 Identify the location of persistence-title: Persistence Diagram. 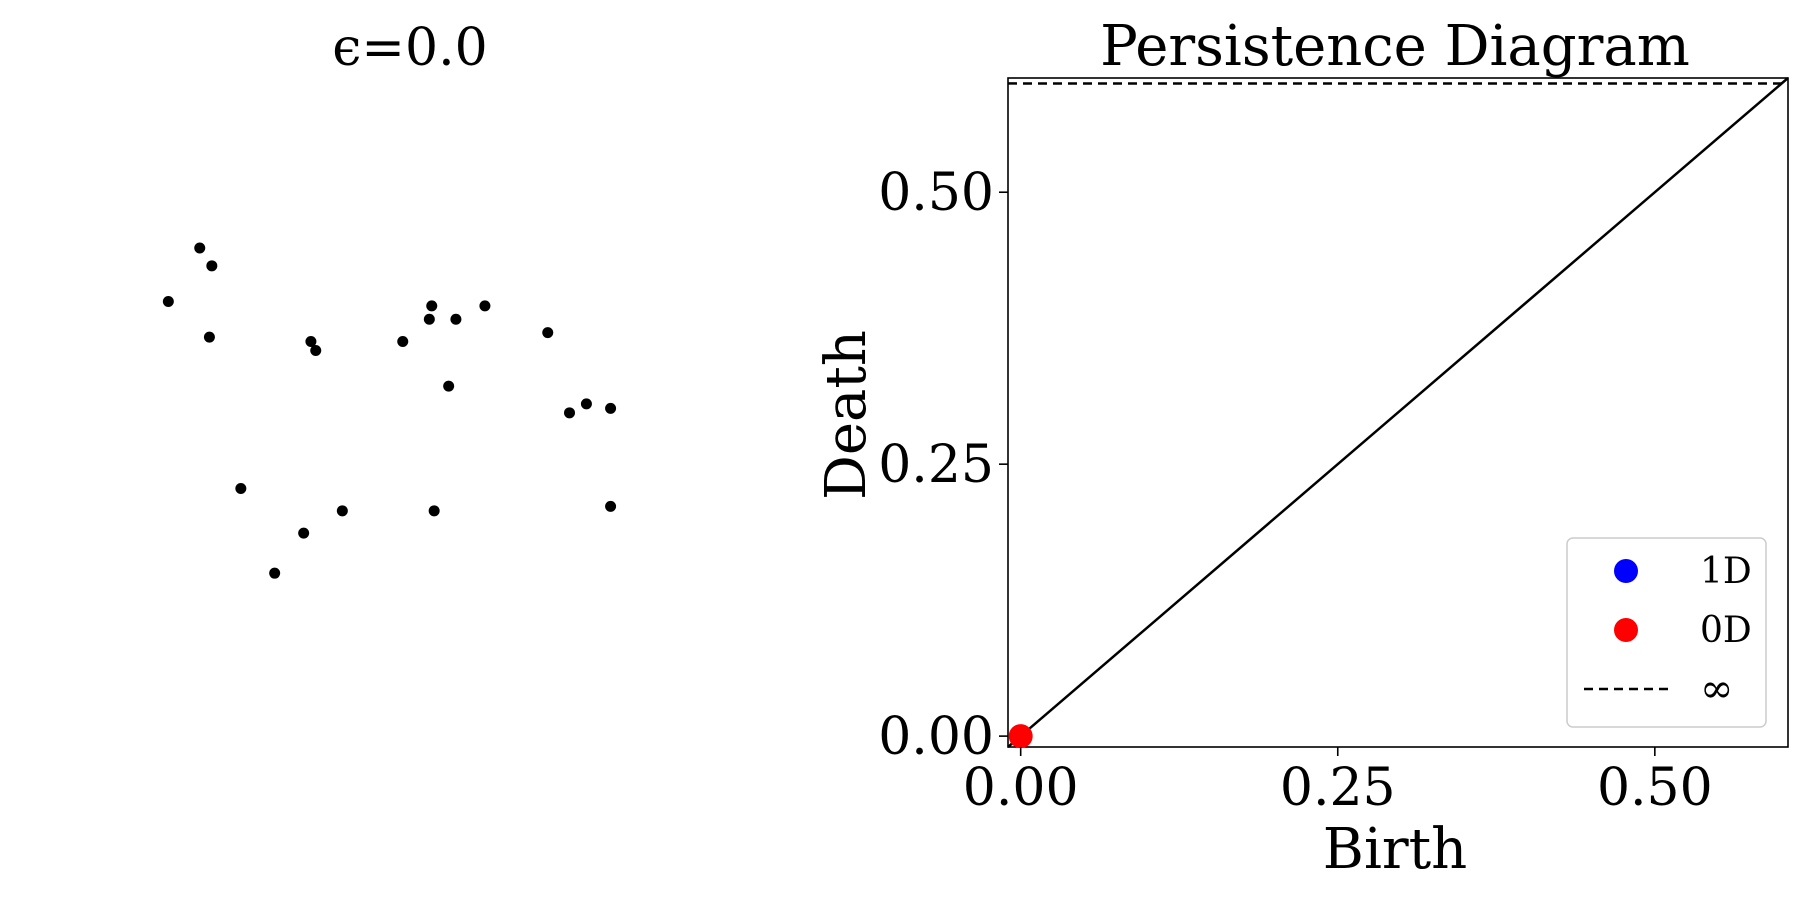
(1395, 46).